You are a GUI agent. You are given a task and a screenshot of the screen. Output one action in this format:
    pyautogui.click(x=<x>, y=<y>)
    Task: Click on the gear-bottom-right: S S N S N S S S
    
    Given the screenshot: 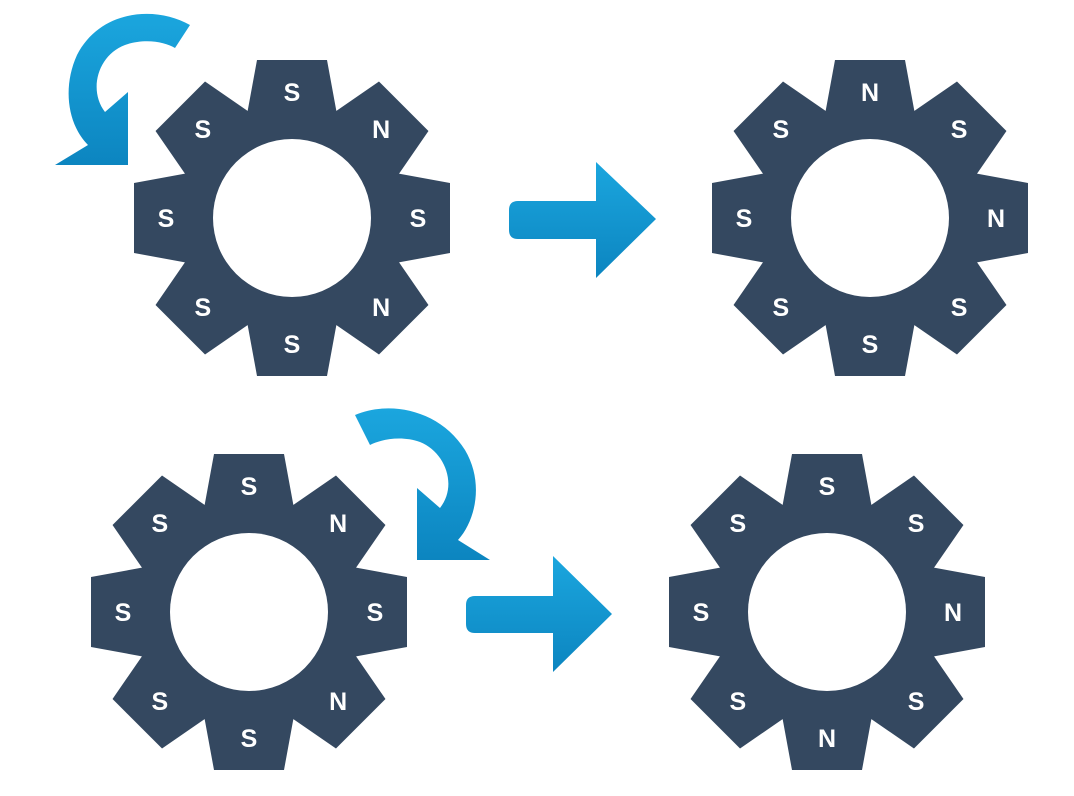 What is the action you would take?
    pyautogui.click(x=827, y=612)
    